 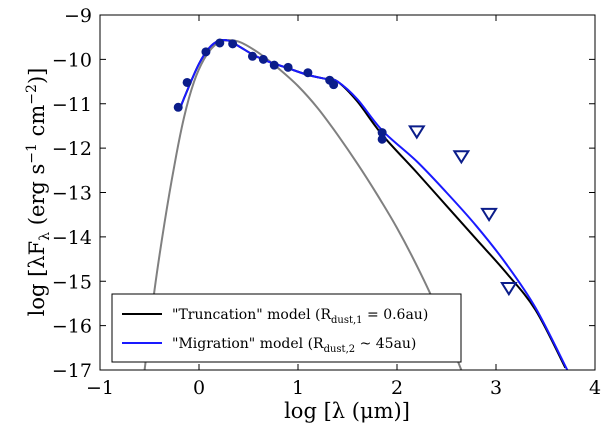 I want to click on x-tick-label: 3, so click(x=496, y=388).